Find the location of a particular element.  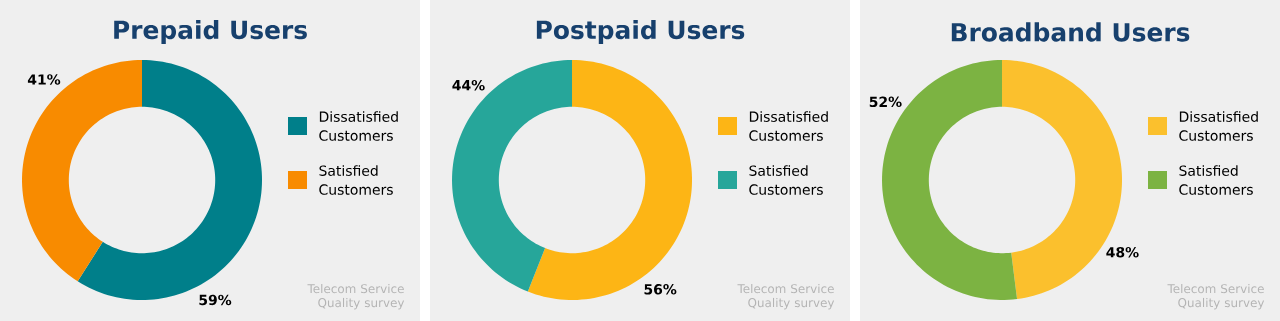

data-label: 59% is located at coordinates (215, 300).